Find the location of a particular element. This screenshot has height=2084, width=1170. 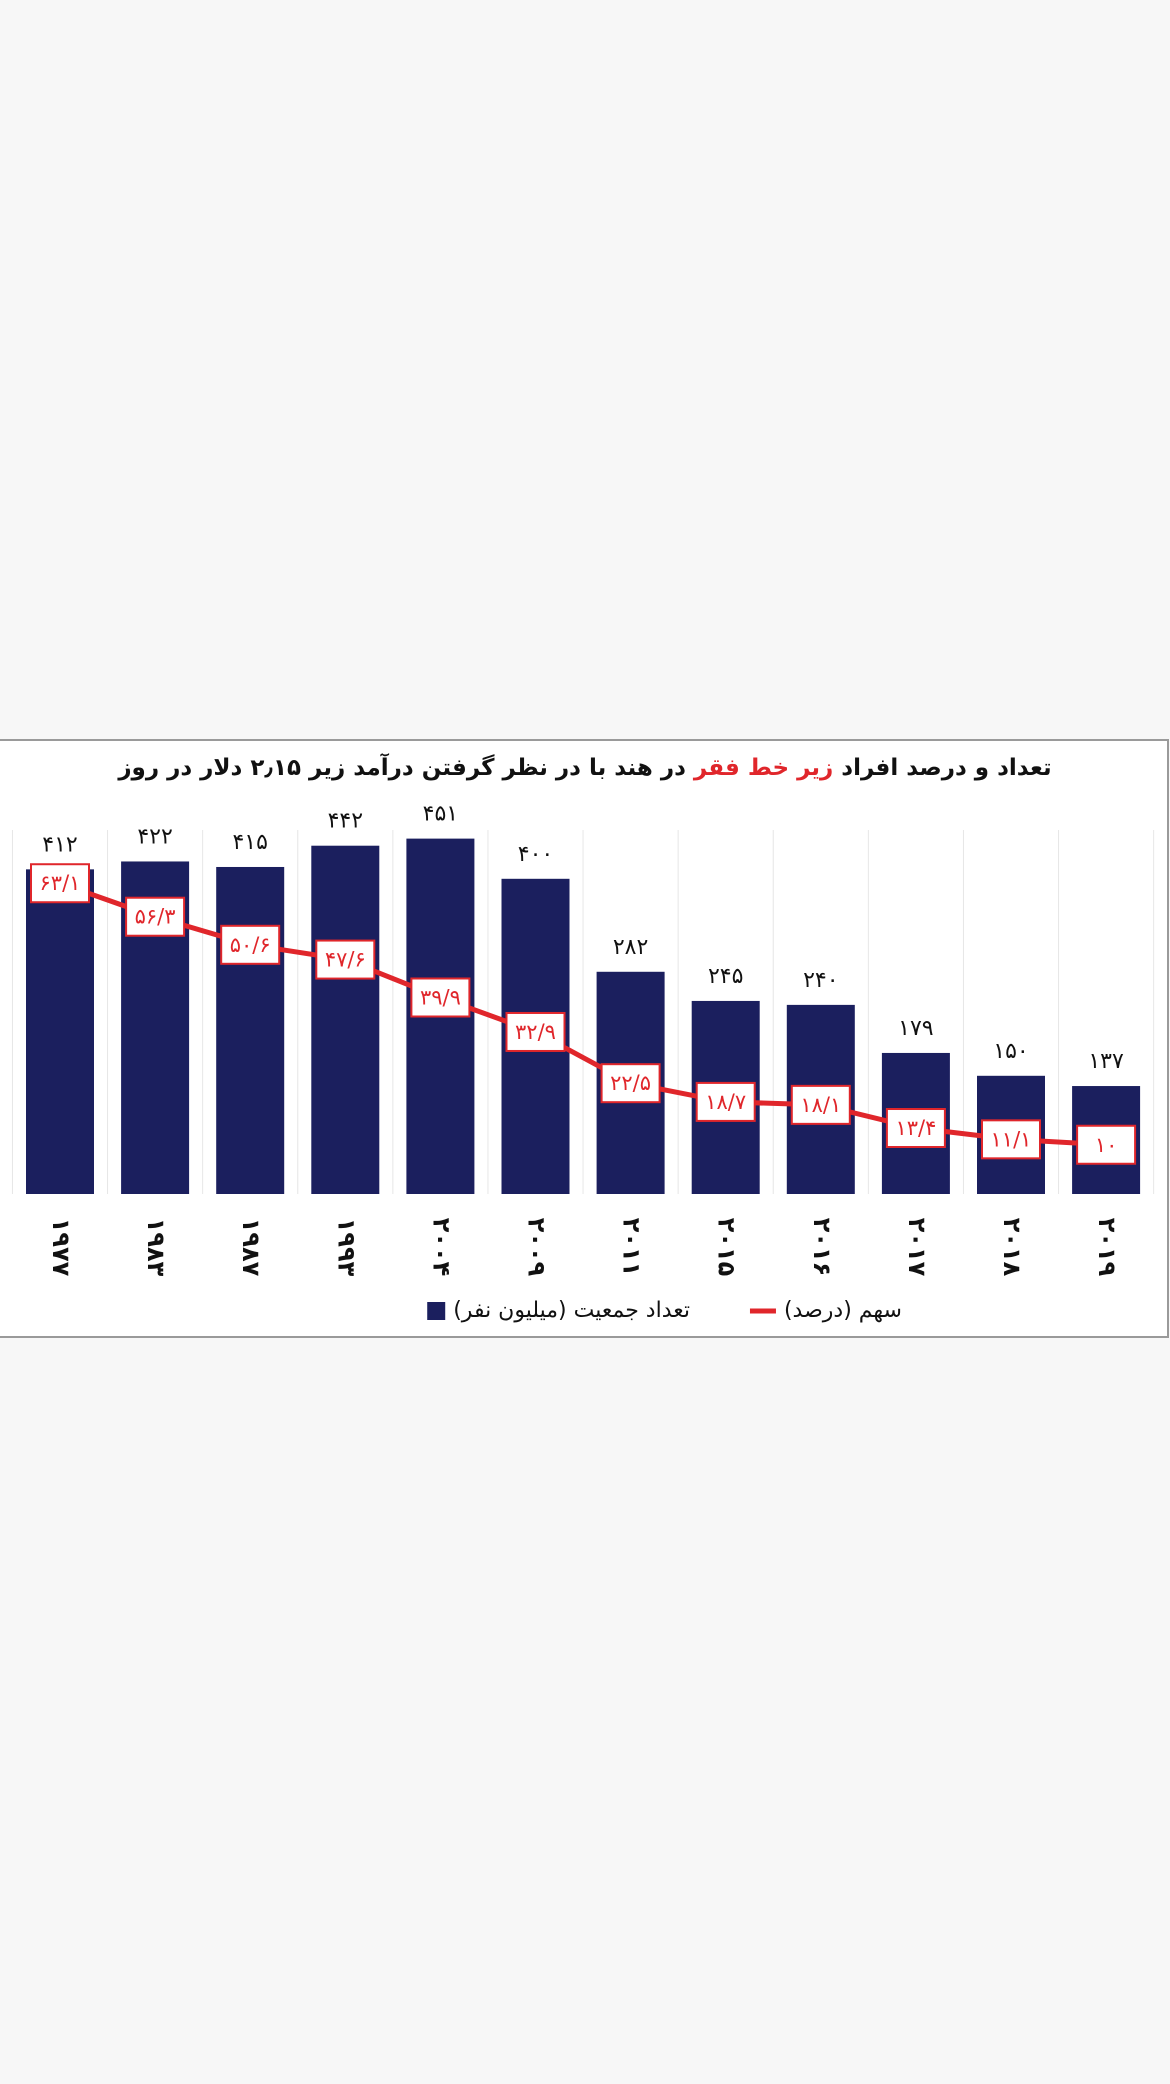

x-tick-label: ۲۰۱۸ is located at coordinates (1012, 1247).